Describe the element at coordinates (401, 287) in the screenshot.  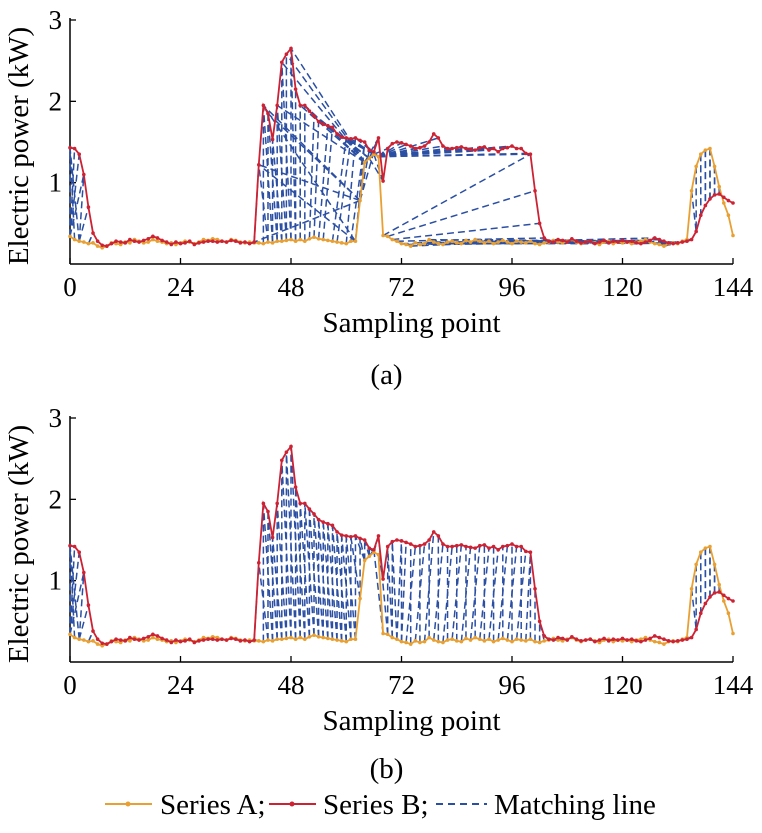
I see `x-tick-label-a-72: 72` at that location.